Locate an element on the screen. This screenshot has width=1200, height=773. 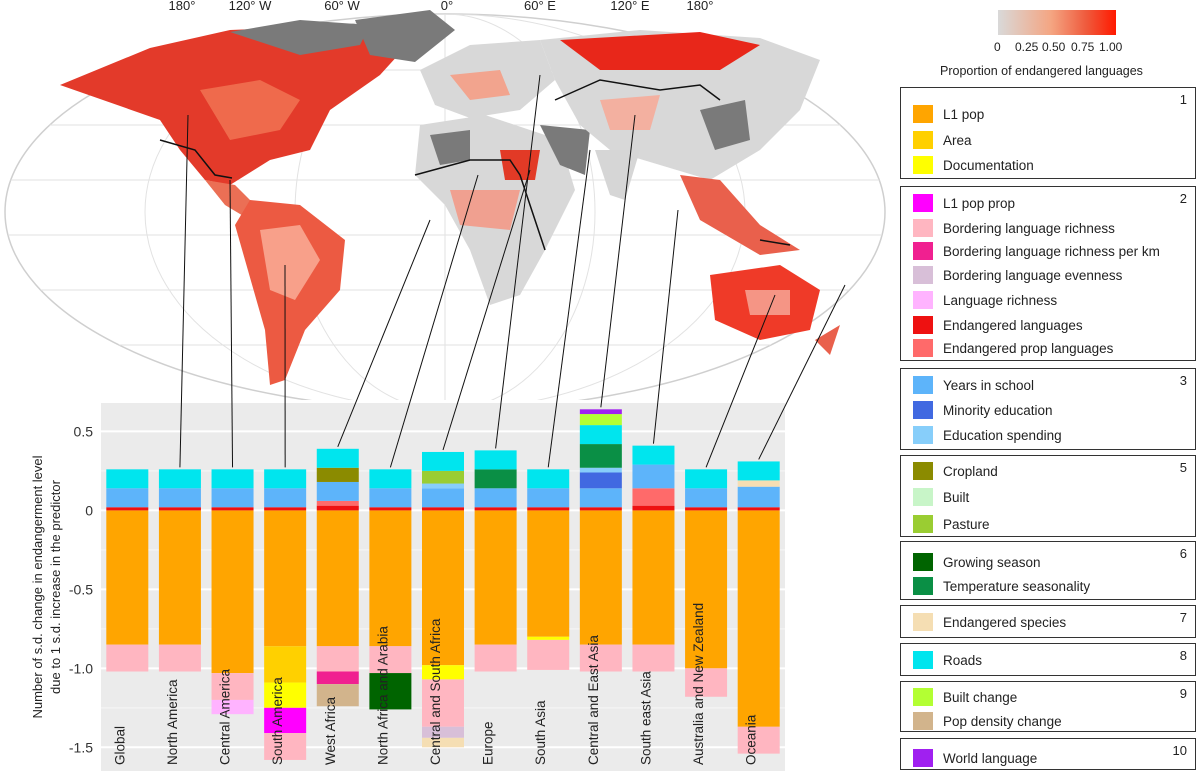
legend-label: Endangered prop languages is located at coordinates (1028, 348).